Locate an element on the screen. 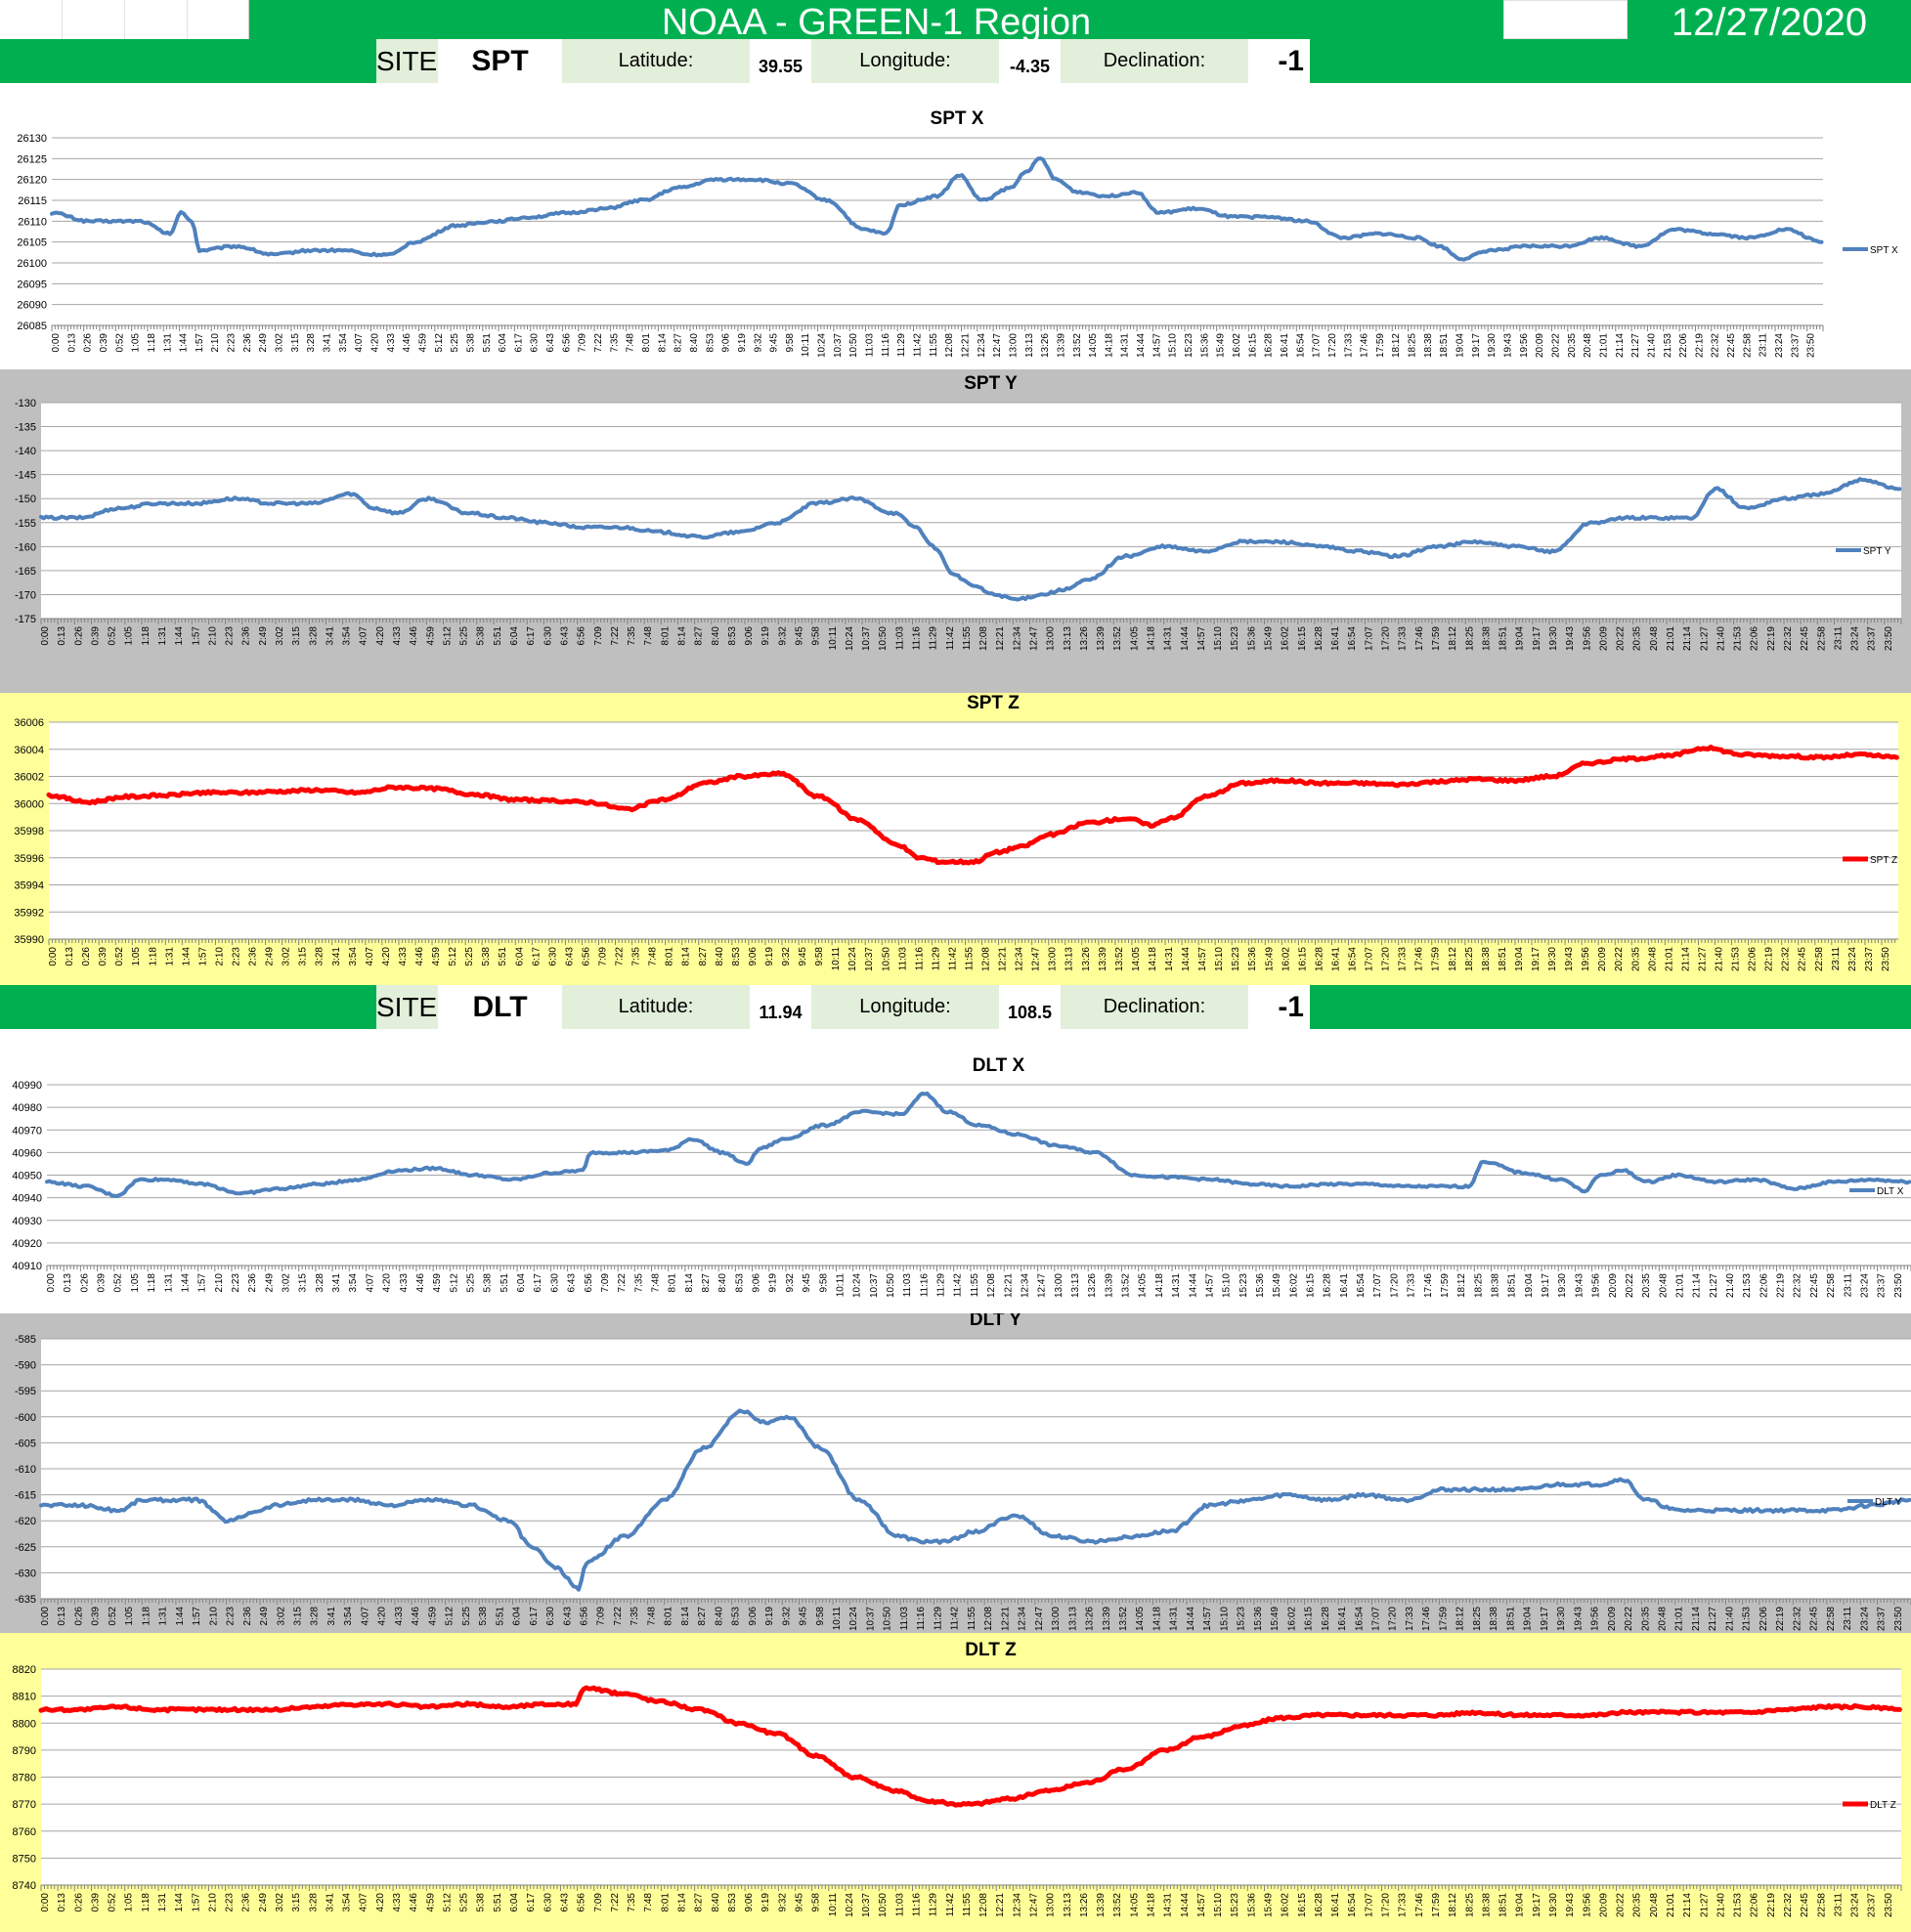 The width and height of the screenshot is (1911, 1932). x-tick-label: 10:24 is located at coordinates (854, 1619).